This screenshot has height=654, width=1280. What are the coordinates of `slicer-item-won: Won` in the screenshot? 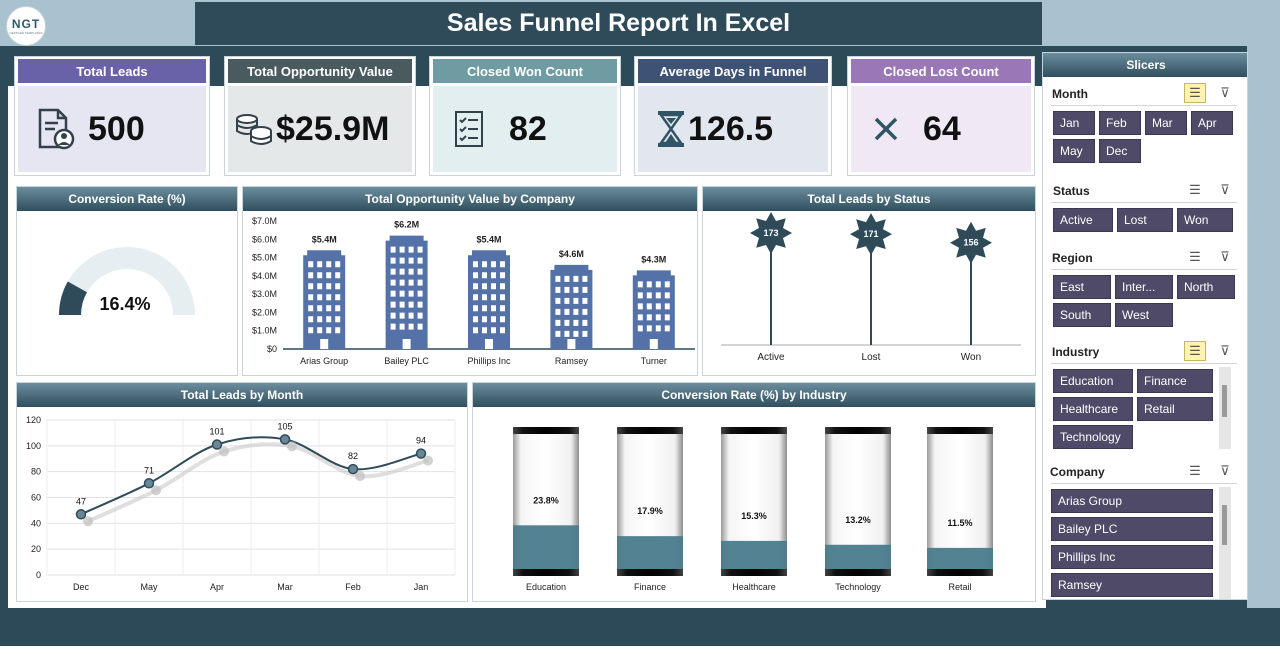 It's located at (1205, 220).